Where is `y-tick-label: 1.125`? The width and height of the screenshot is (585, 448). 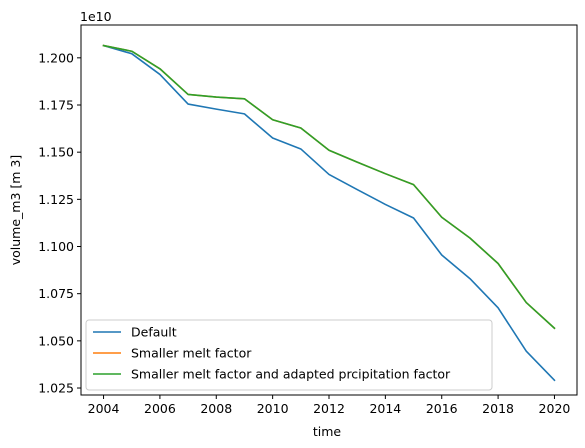
y-tick-label: 1.125 is located at coordinates (56, 199).